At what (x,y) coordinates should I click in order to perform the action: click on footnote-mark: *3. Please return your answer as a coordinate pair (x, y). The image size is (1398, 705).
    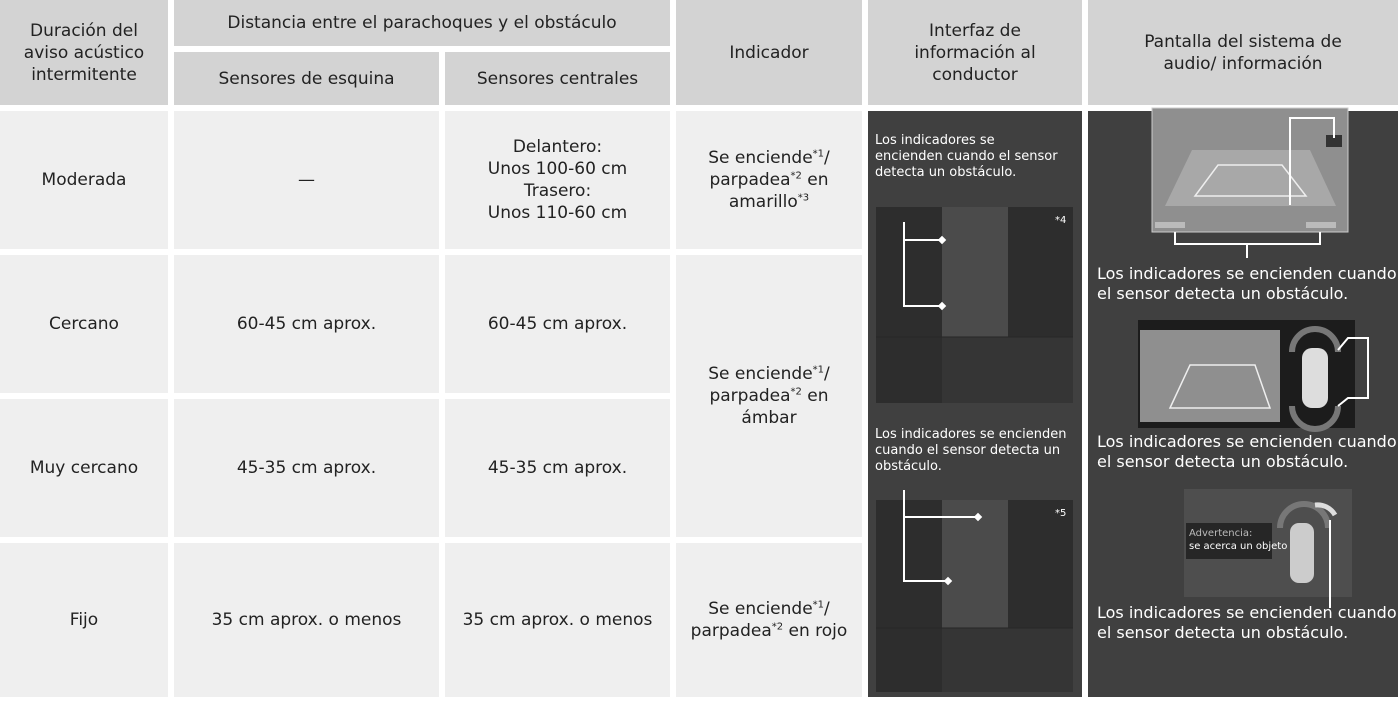
    Looking at the image, I should click on (803, 198).